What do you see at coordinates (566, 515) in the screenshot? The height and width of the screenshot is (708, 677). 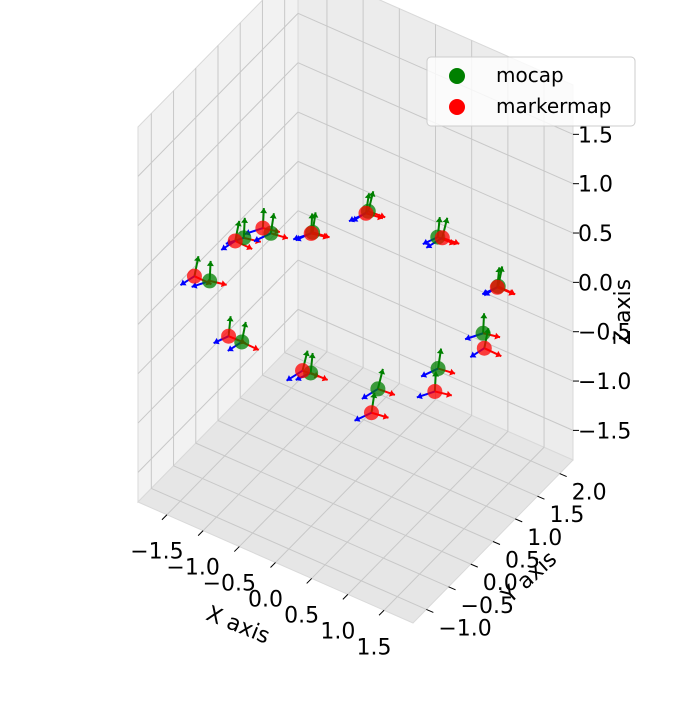 I see `y-tick-label: 1.5` at bounding box center [566, 515].